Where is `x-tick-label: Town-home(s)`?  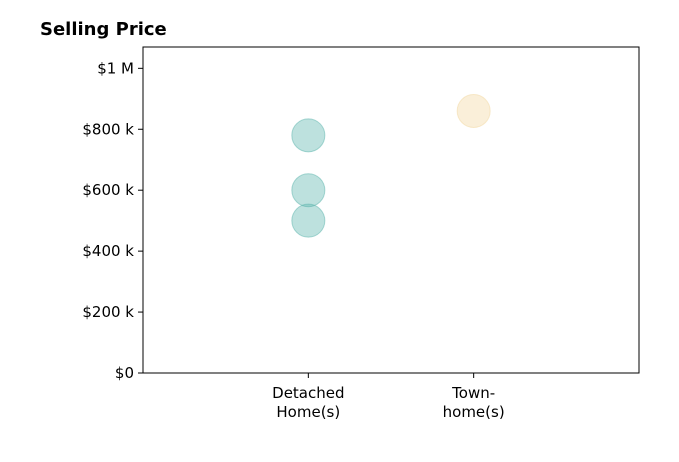 x-tick-label: Town-home(s) is located at coordinates (474, 402).